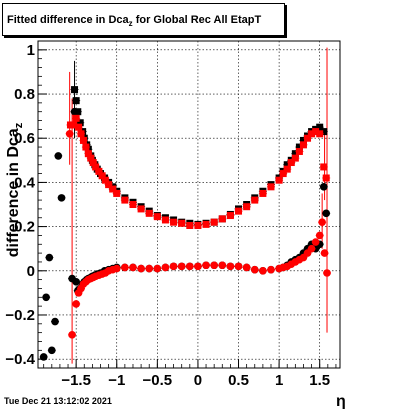 This screenshot has width=400, height=409. I want to click on y-tick-label: 0.8, so click(24, 94).